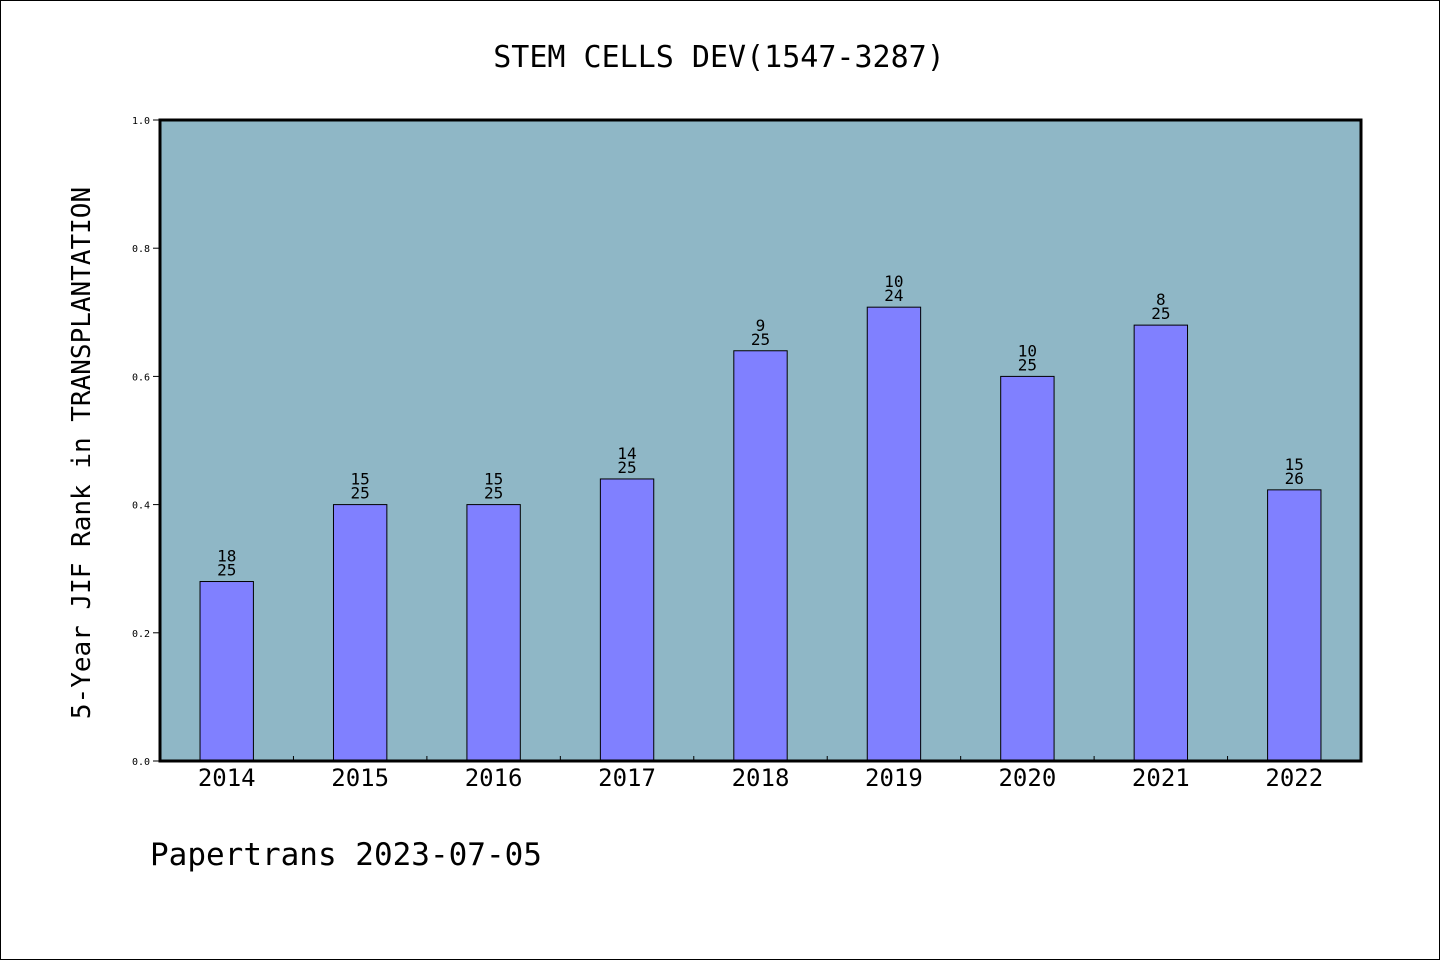 This screenshot has height=964, width=1440. I want to click on bar-2015, so click(360, 633).